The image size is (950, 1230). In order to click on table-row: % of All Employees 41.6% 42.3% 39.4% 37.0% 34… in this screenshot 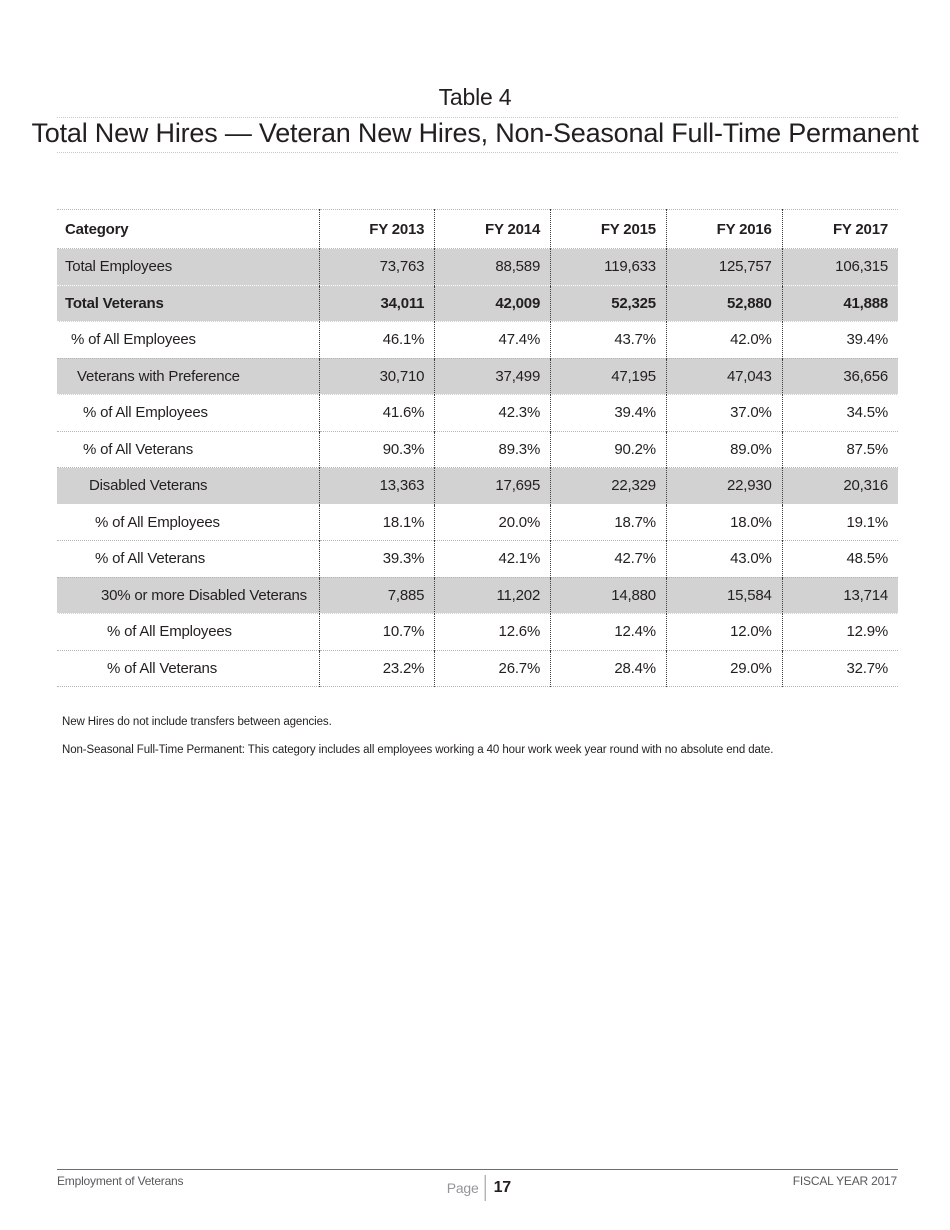, I will do `click(477, 412)`.